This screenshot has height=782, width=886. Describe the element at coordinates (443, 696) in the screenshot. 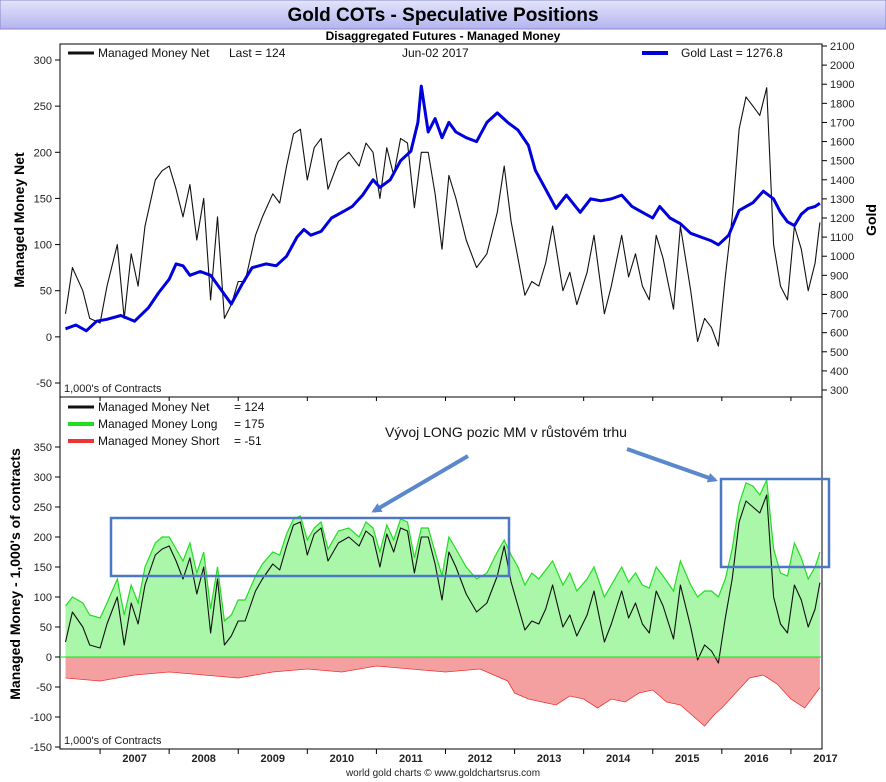

I see `series-line-managed-money-short` at that location.